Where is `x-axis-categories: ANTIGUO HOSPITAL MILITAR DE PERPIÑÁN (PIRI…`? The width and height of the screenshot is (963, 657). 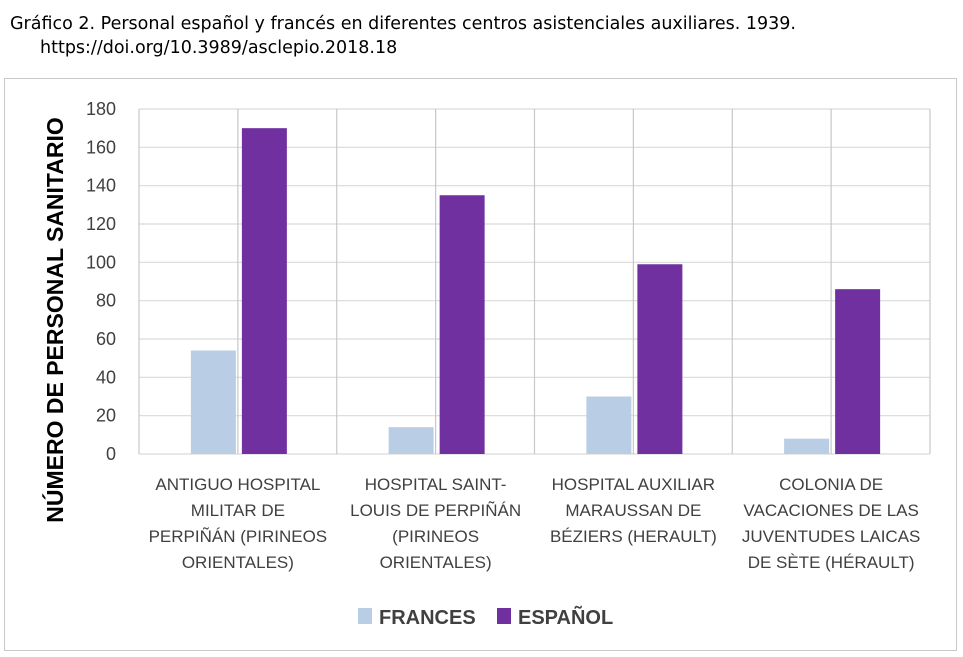 x-axis-categories: ANTIGUO HOSPITAL MILITAR DE PERPIÑÁN (PIRI… is located at coordinates (535, 523).